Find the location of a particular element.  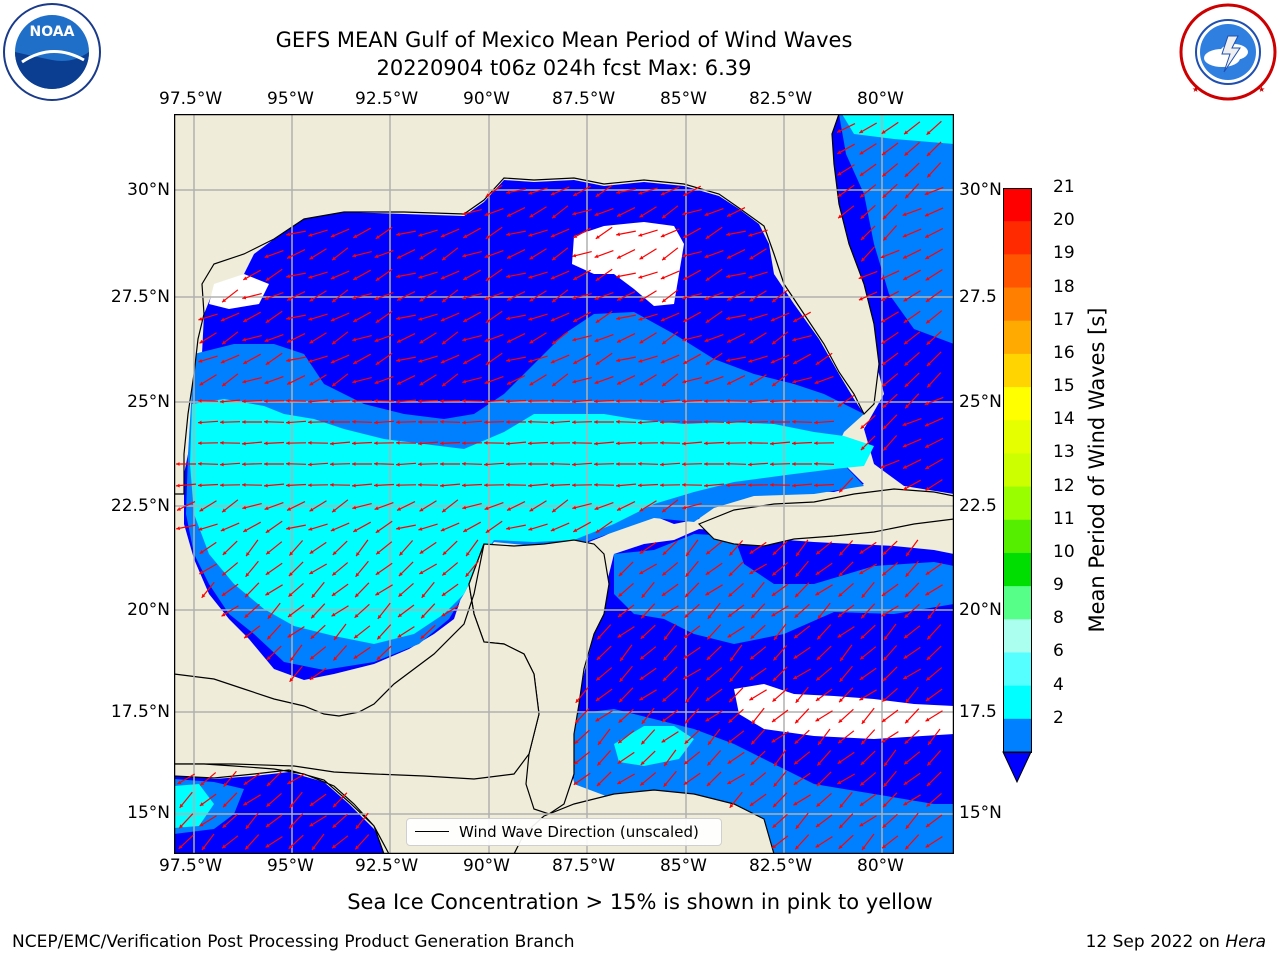

colorbar-band is located at coordinates (1017, 735).